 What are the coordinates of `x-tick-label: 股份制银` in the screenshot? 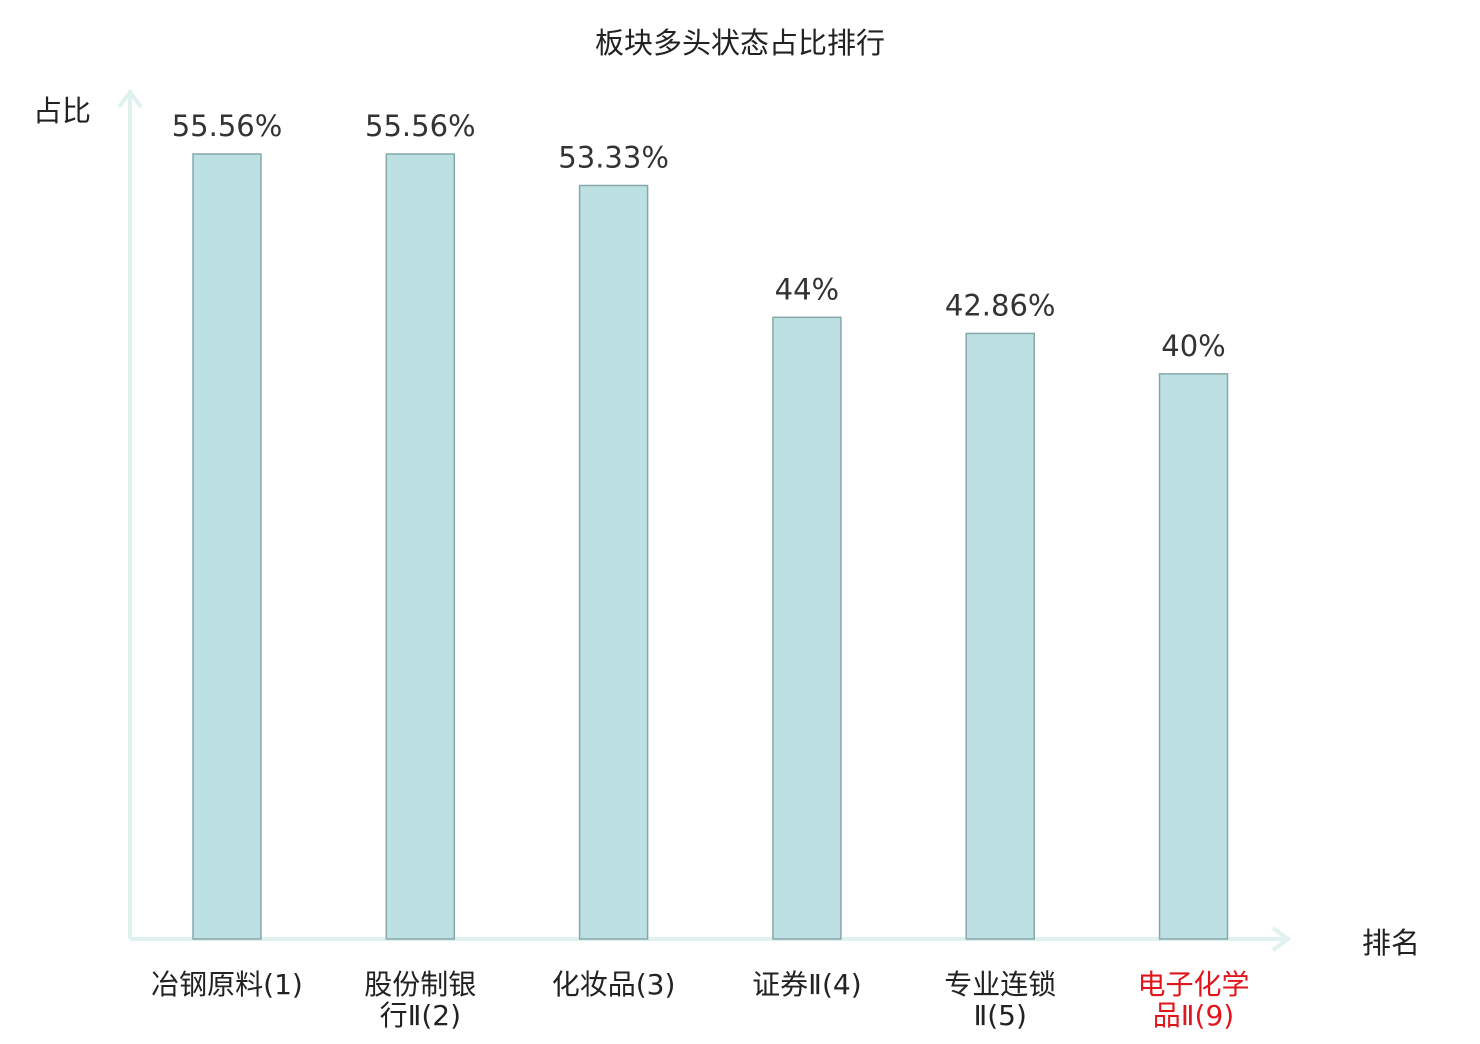 It's located at (420, 984).